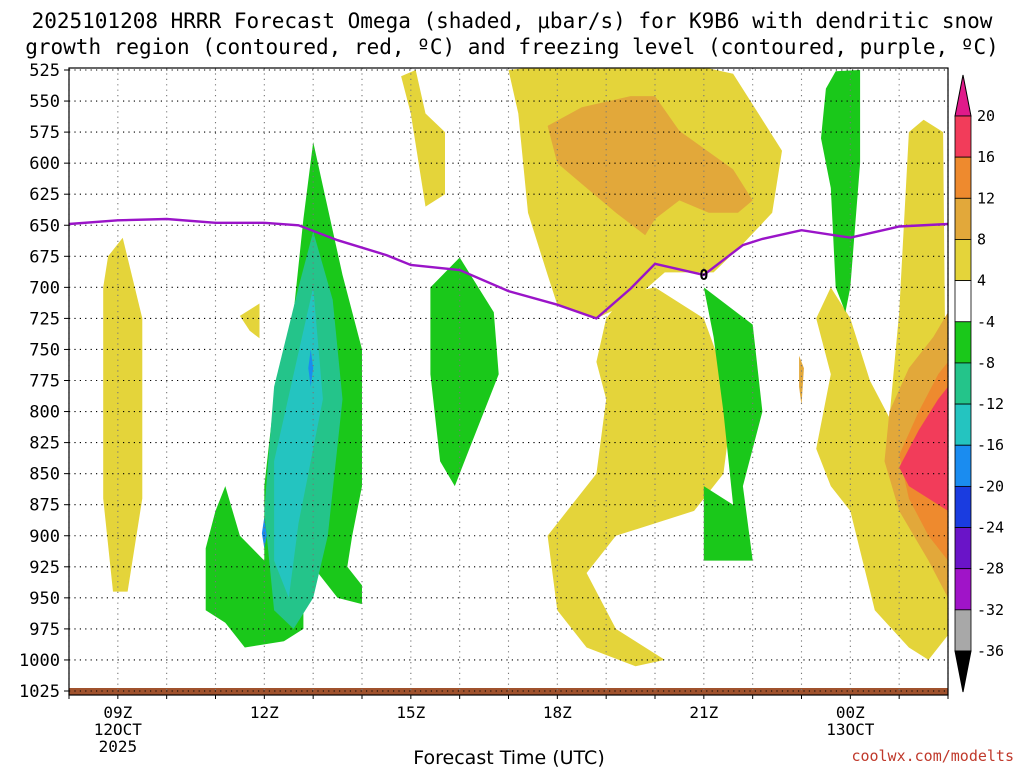 Image resolution: width=1024 pixels, height=768 pixels. I want to click on ytick-label-575: 575, so click(44, 133).